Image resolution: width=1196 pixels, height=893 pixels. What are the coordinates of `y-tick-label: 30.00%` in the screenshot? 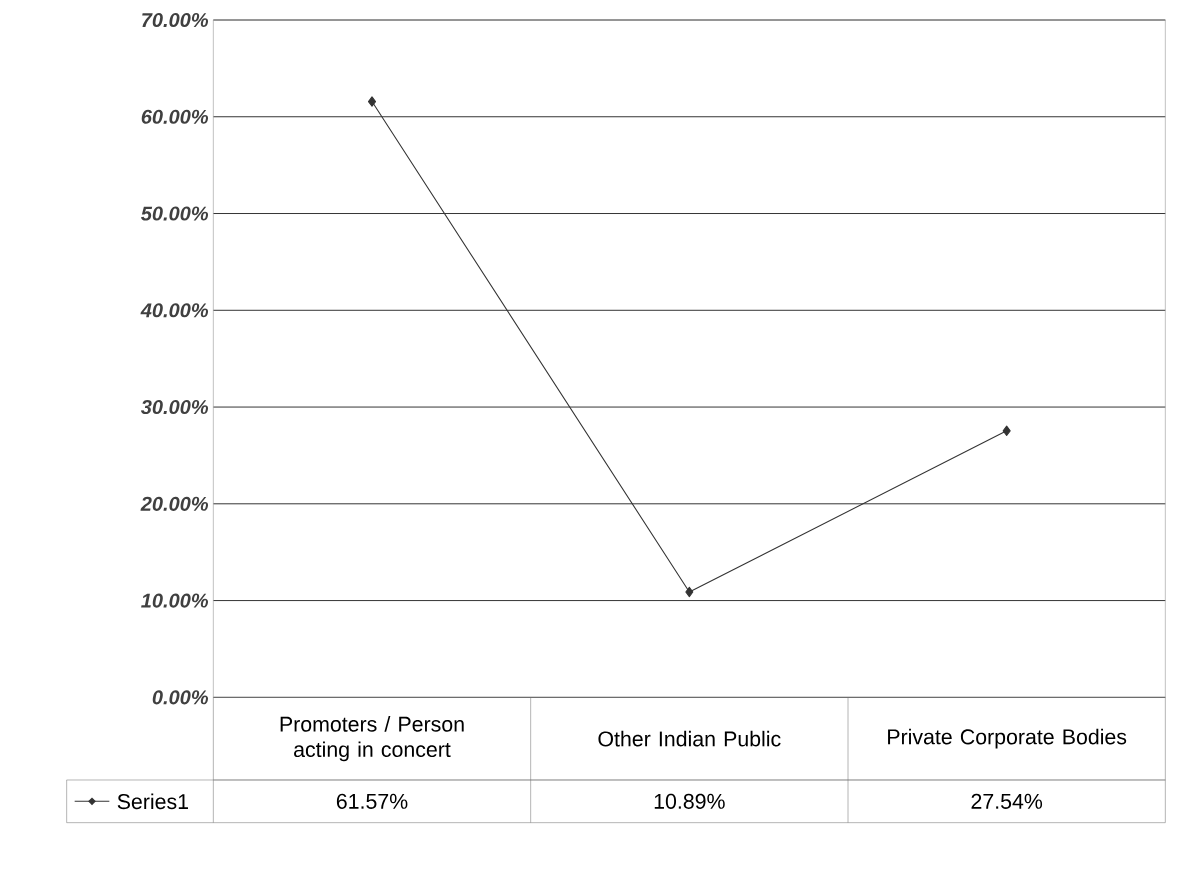 It's located at (174, 406).